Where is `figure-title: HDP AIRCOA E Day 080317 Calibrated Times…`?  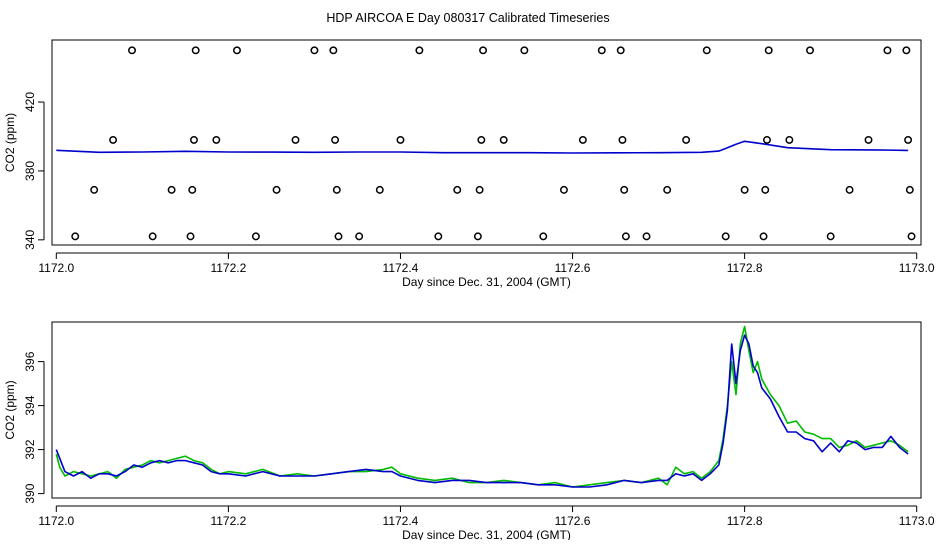
figure-title: HDP AIRCOA E Day 080317 Calibrated Times… is located at coordinates (467, 18).